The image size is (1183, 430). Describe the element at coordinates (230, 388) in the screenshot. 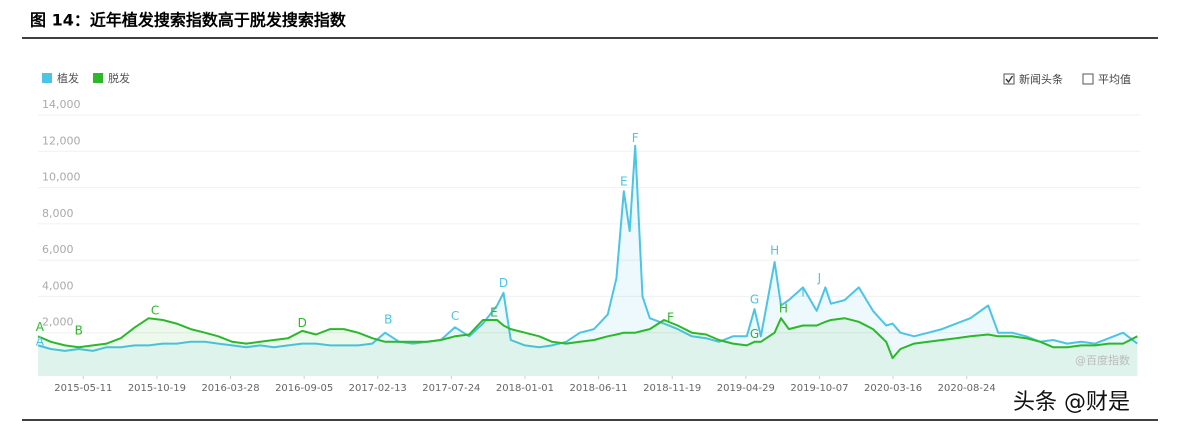

I see `x-tick-label: 2016-03-28` at that location.